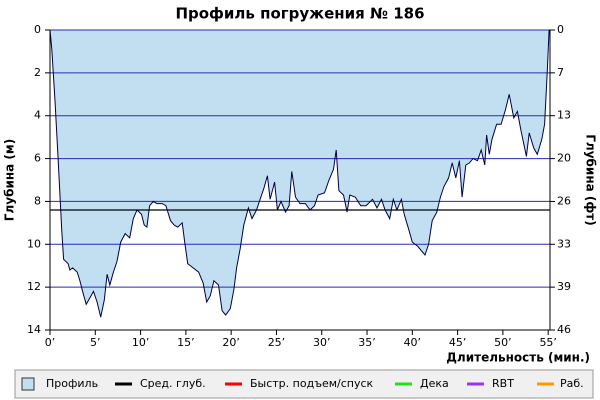 The image size is (600, 400). I want to click on x-tick-label: 10’, so click(141, 342).